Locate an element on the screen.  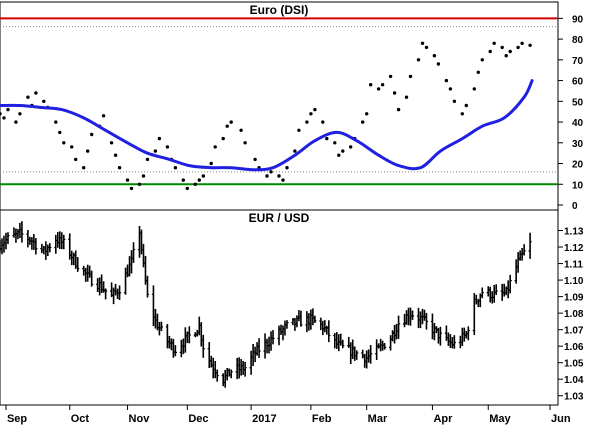
eurusd-y-tick-label: 1.04 is located at coordinates (574, 380).